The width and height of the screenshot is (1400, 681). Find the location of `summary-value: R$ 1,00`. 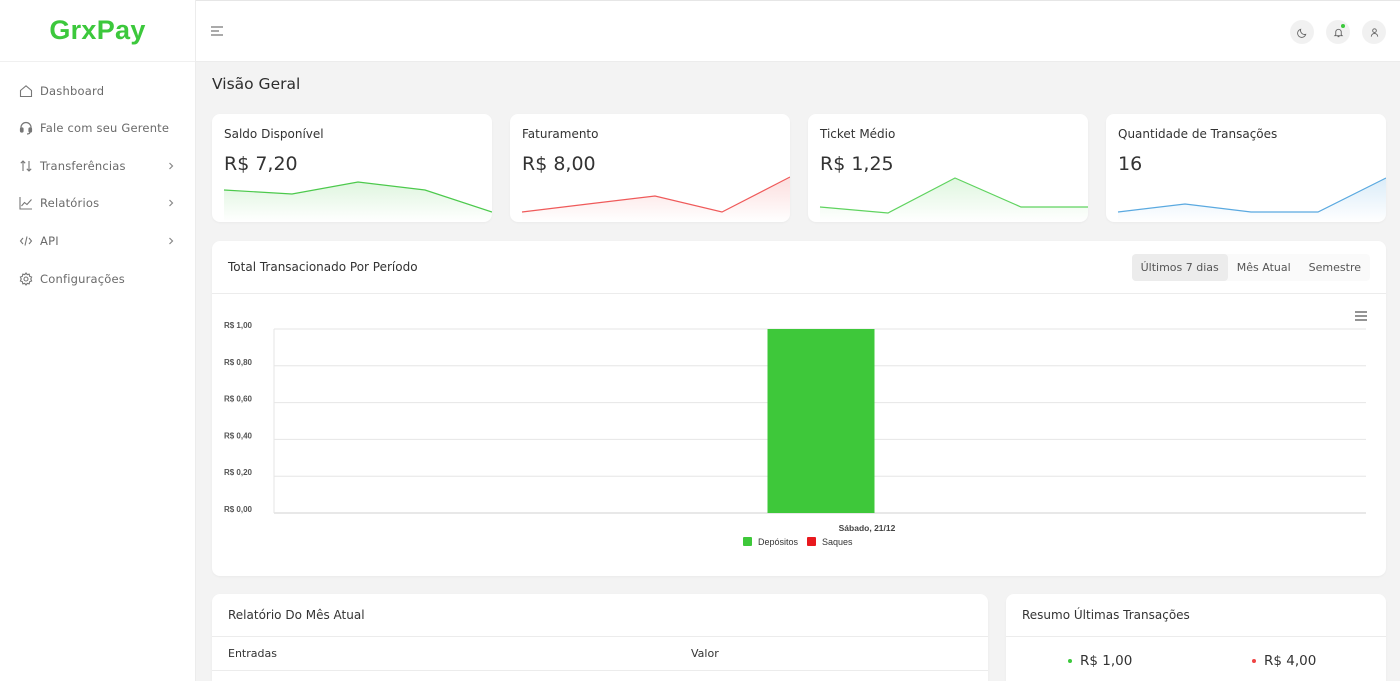

summary-value: R$ 1,00 is located at coordinates (1106, 661).